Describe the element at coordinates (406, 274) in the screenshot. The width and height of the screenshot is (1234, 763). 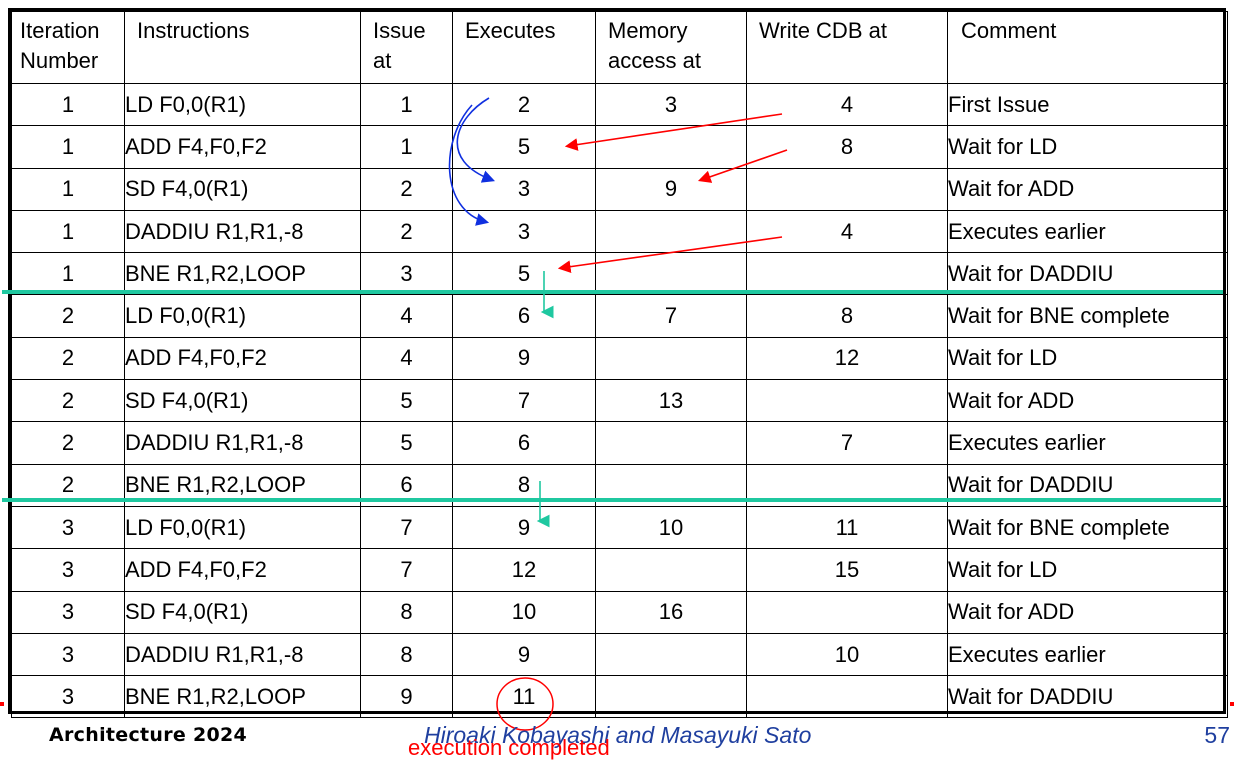
I see `issue-cell: 3` at that location.